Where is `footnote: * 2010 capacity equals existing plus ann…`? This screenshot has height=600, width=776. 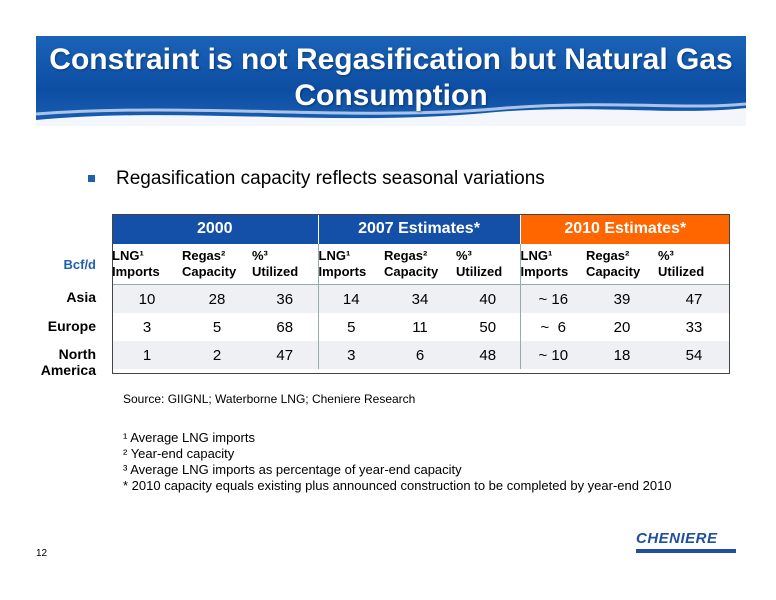
footnote: * 2010 capacity equals existing plus ann… is located at coordinates (397, 485).